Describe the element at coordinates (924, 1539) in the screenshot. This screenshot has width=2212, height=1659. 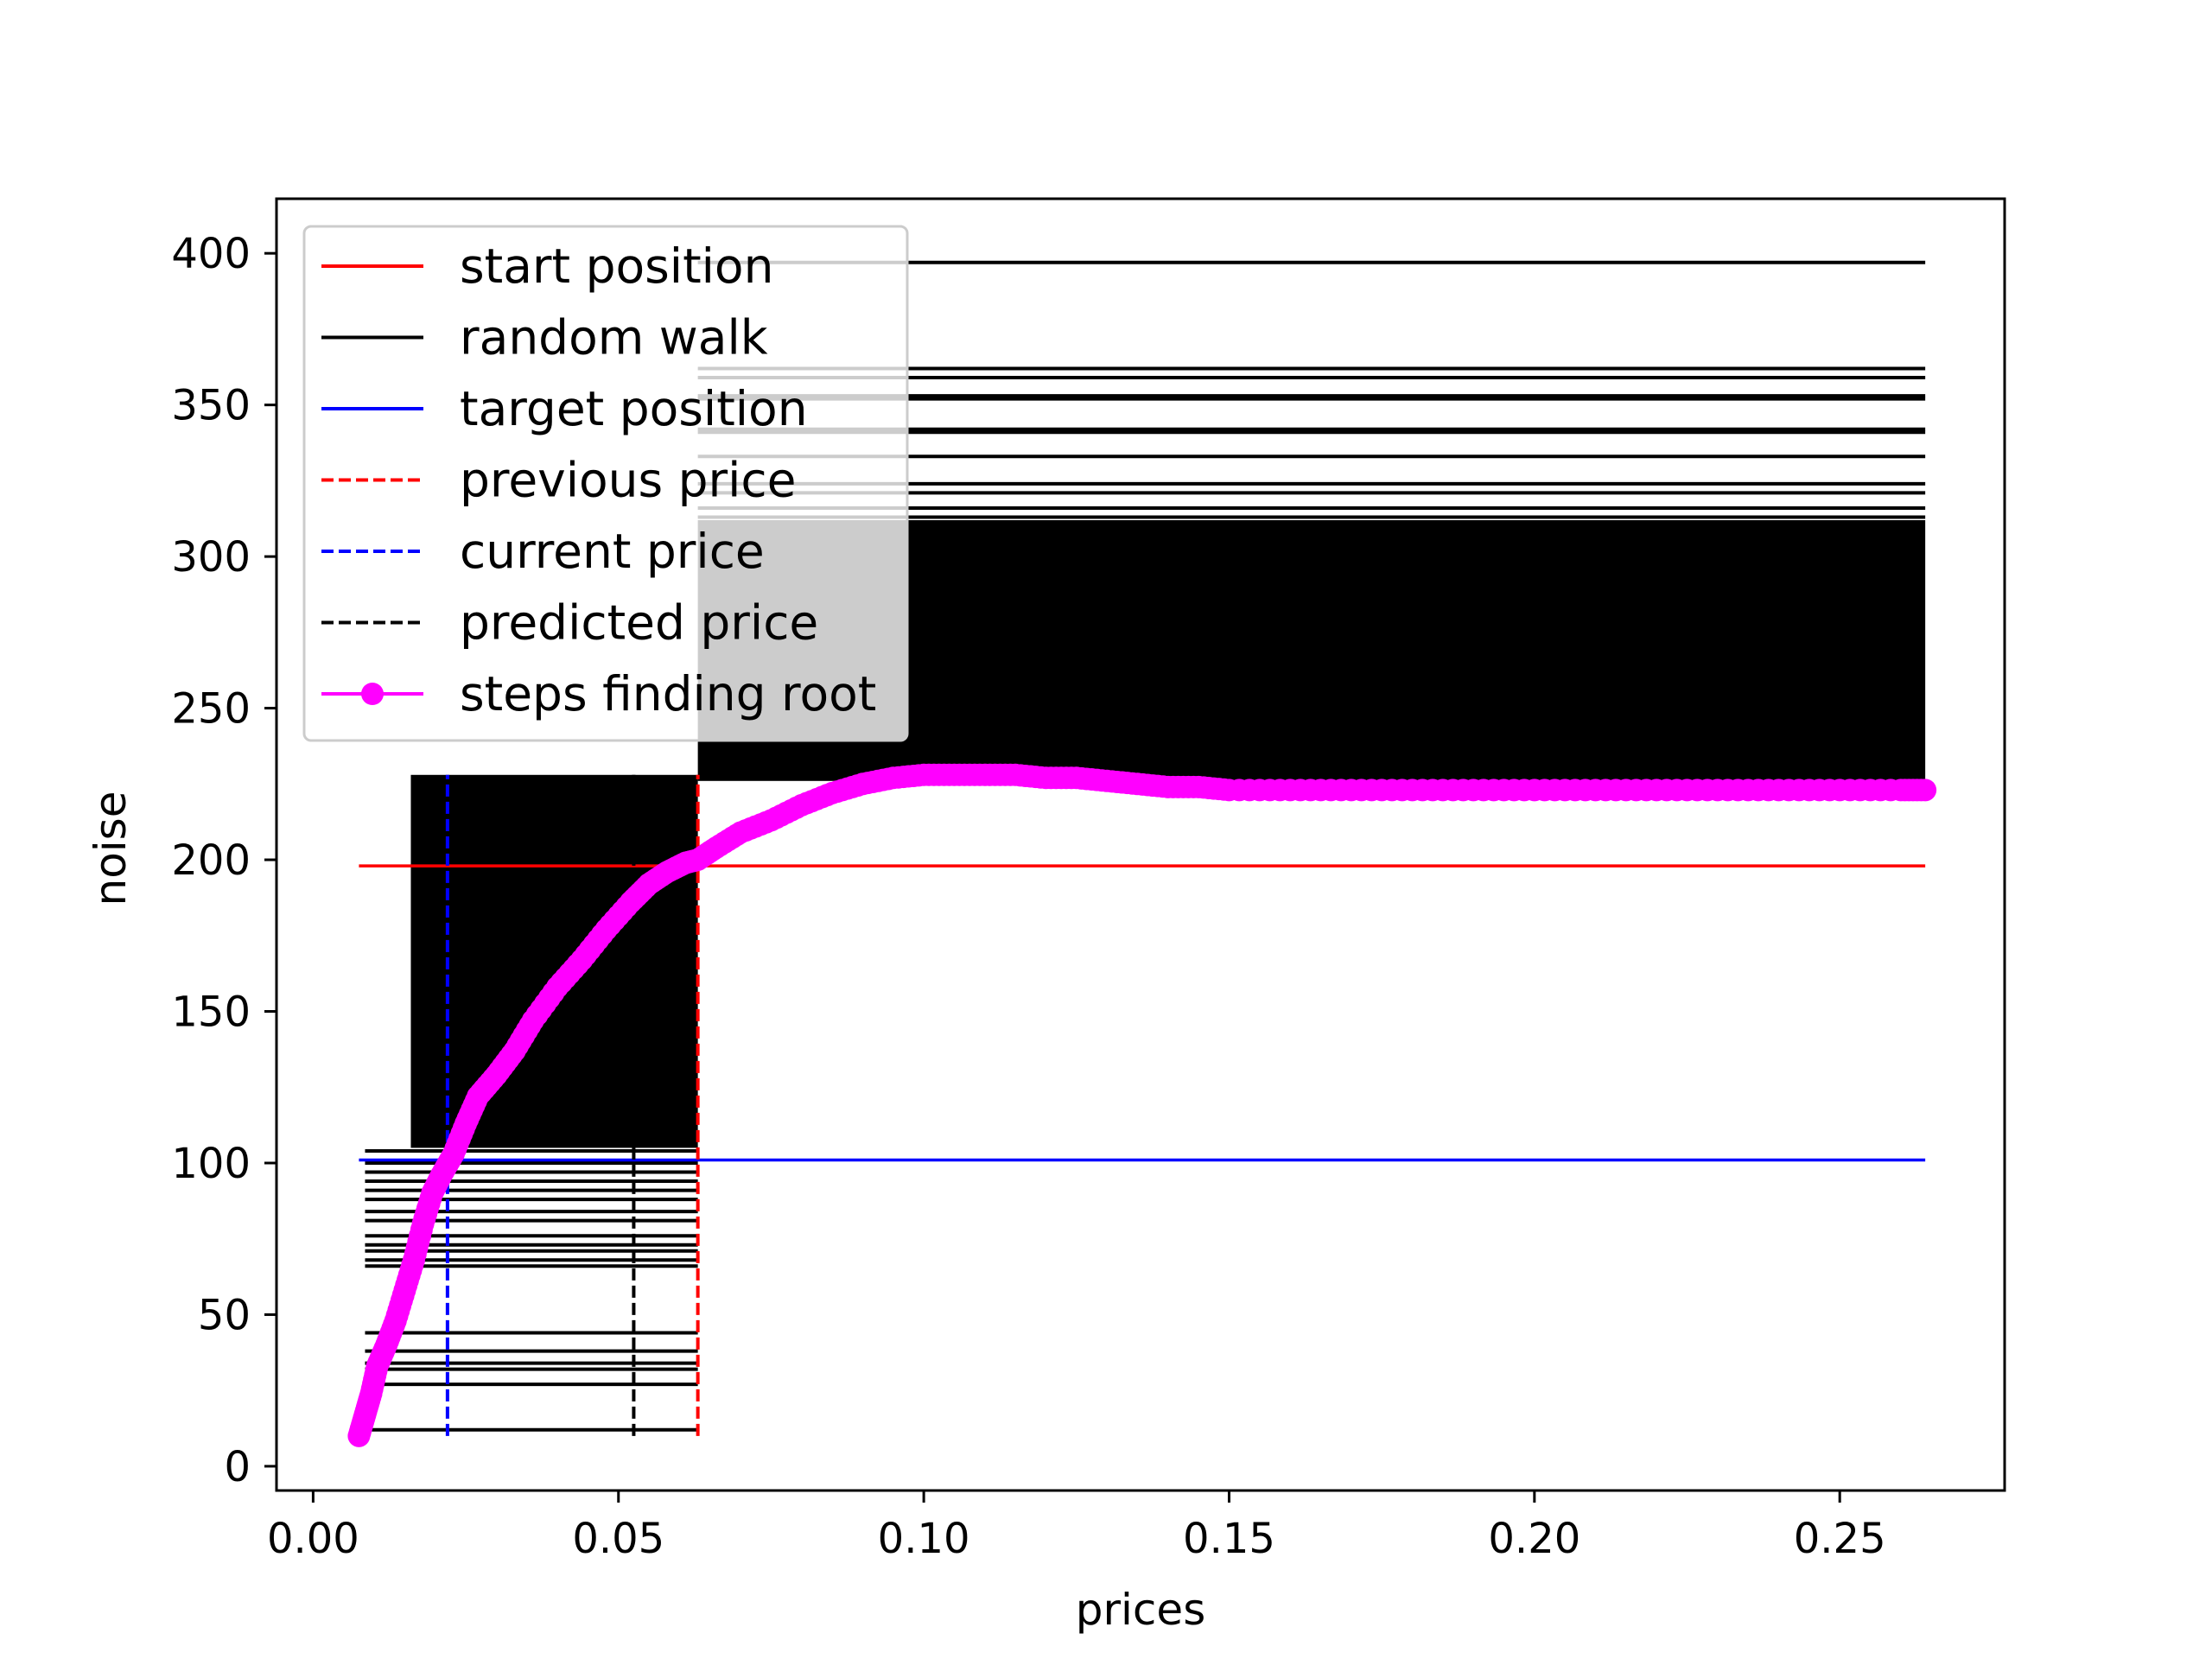
I see `x-tick-label: 0.10` at that location.